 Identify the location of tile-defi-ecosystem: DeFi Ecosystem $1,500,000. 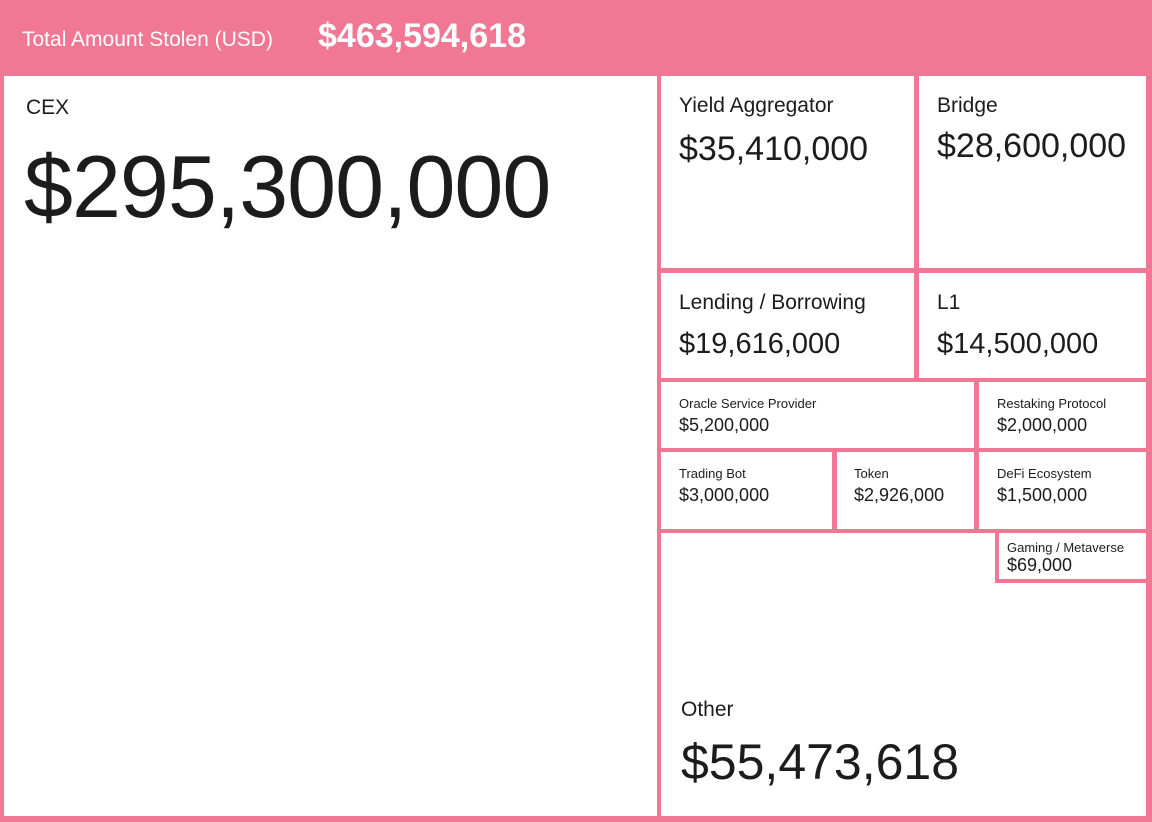
(1062, 490).